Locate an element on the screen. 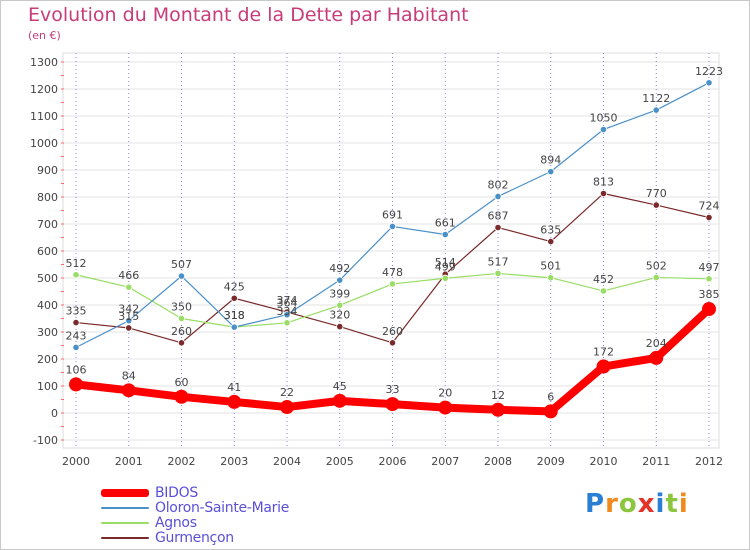 Image resolution: width=750 pixels, height=550 pixels. x-tick-label: 2010 is located at coordinates (604, 461).